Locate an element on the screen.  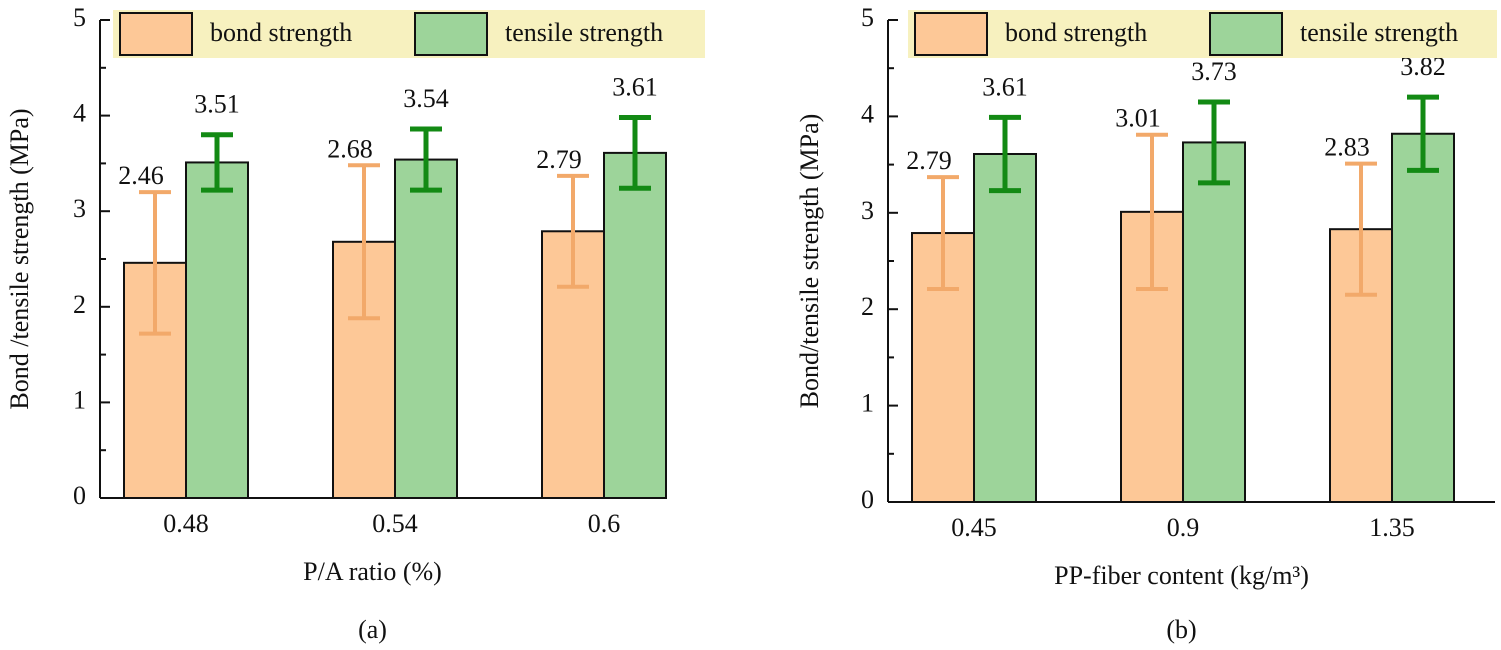
x-tick-label: 0.45 is located at coordinates (974, 527).